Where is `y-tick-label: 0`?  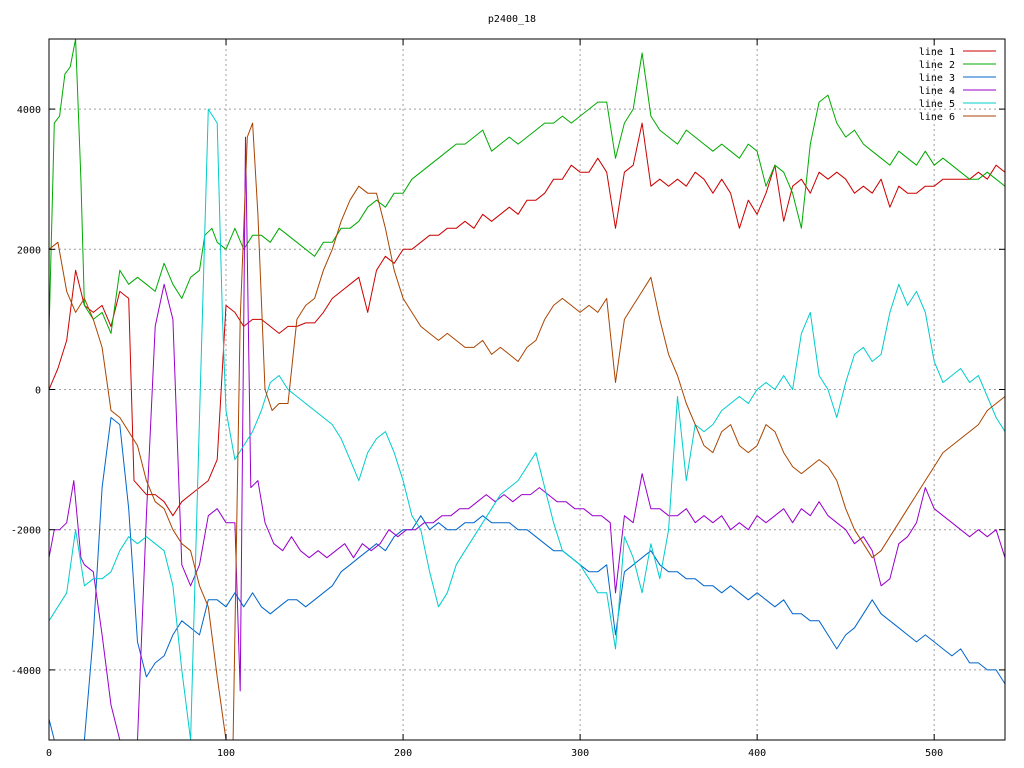
y-tick-label: 0 is located at coordinates (38, 391).